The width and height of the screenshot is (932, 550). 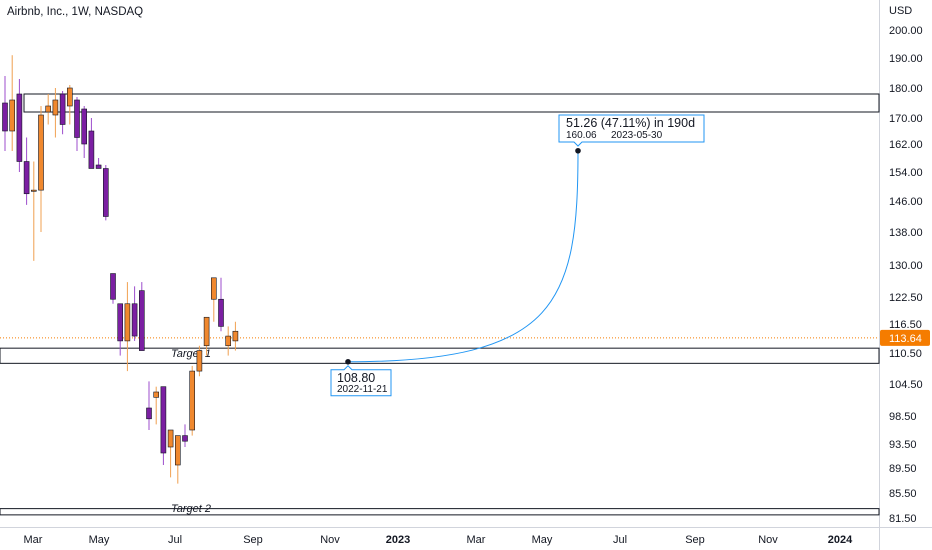 I want to click on price-tick-label: 85.50, so click(x=903, y=494).